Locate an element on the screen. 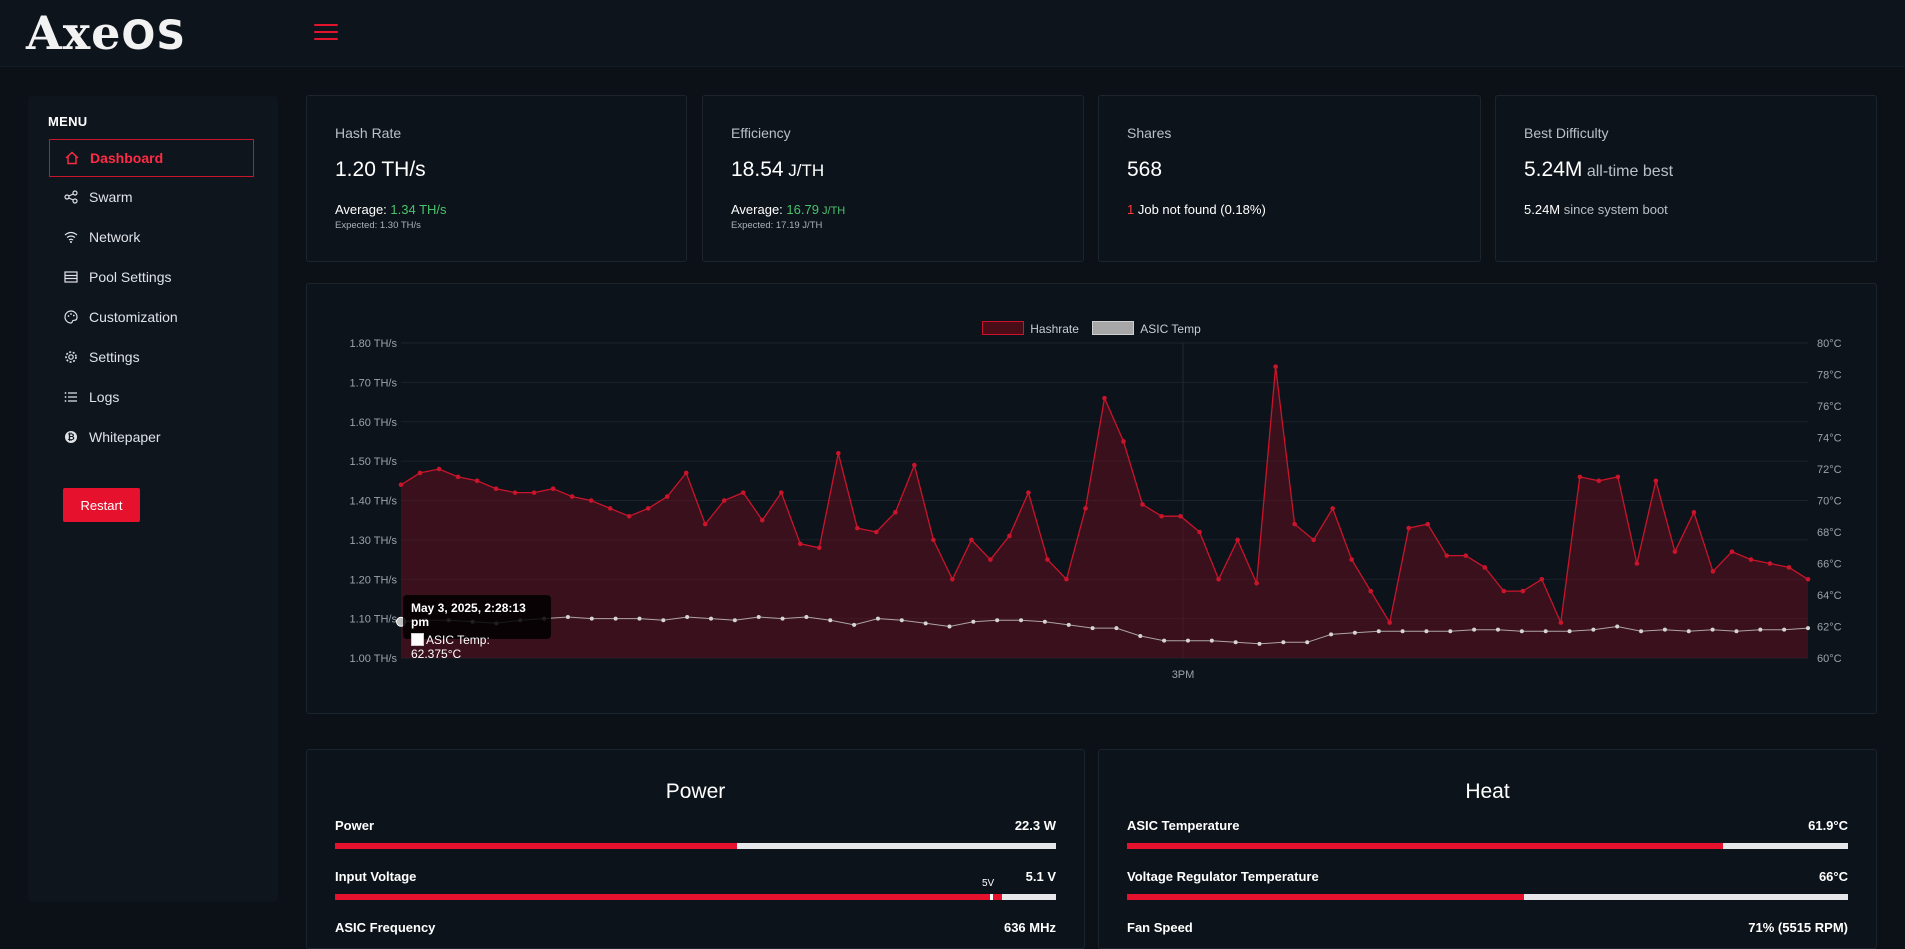  legend-asic-temp-label: ASIC Temp is located at coordinates (1170, 329).